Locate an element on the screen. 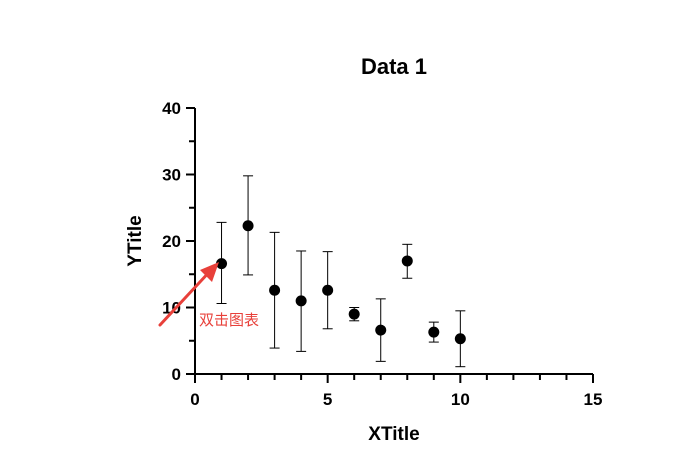  chart-title: Data 1 is located at coordinates (394, 66).